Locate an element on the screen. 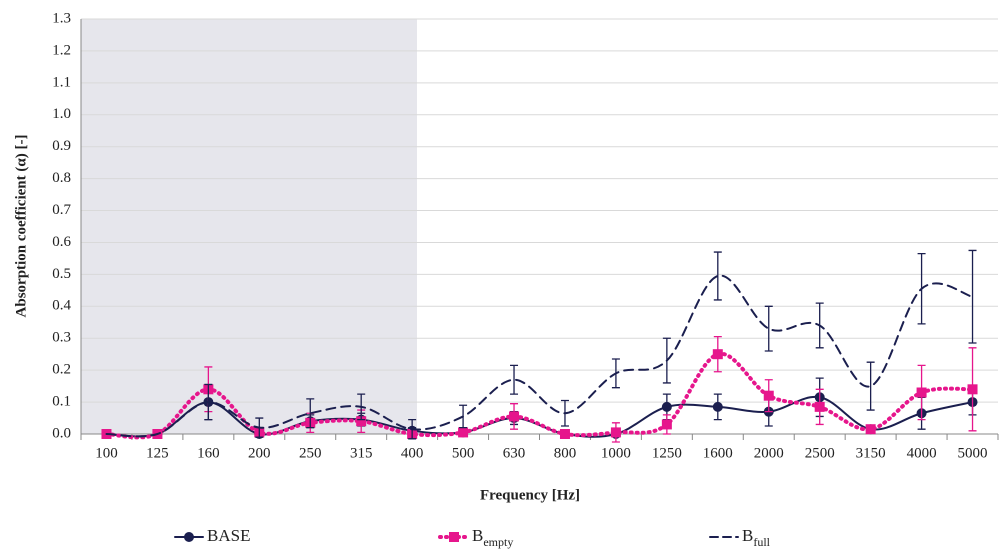 The width and height of the screenshot is (1001, 554). x-tick-label: 250 is located at coordinates (310, 453).